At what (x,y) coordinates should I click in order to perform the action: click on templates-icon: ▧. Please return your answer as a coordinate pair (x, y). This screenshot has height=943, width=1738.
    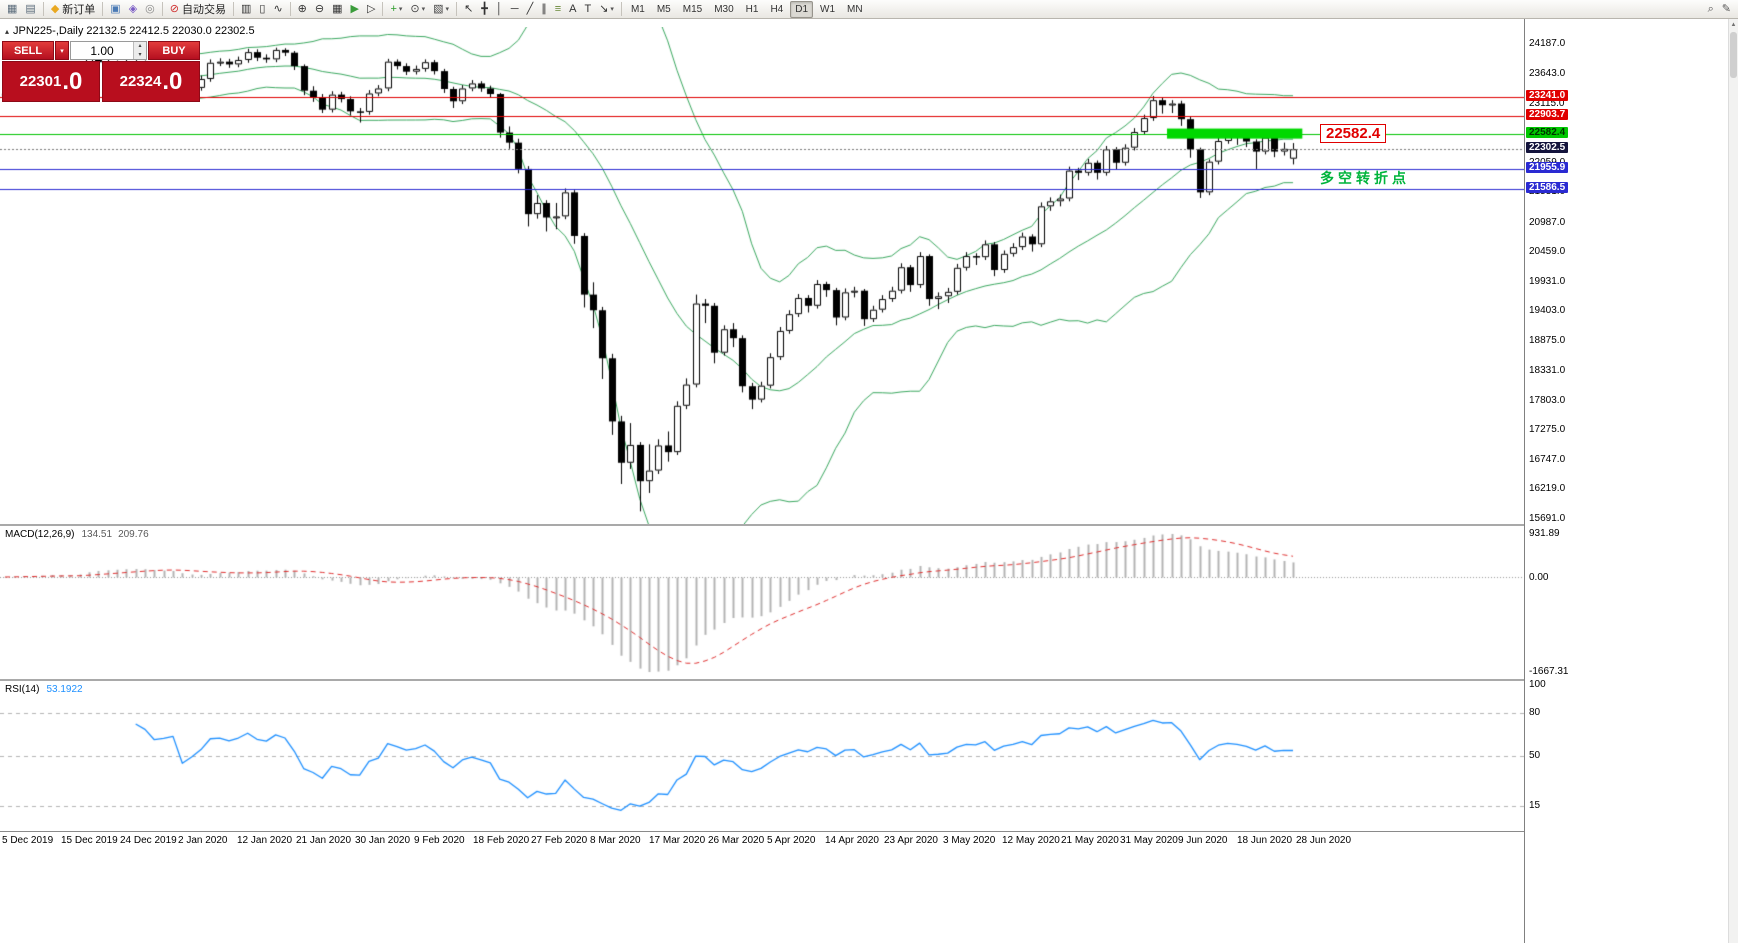
    Looking at the image, I should click on (438, 8).